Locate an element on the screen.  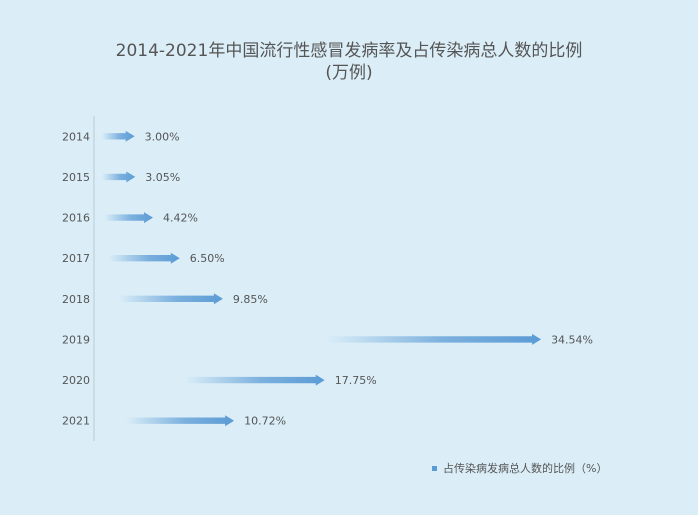
legend-swatch is located at coordinates (434, 468).